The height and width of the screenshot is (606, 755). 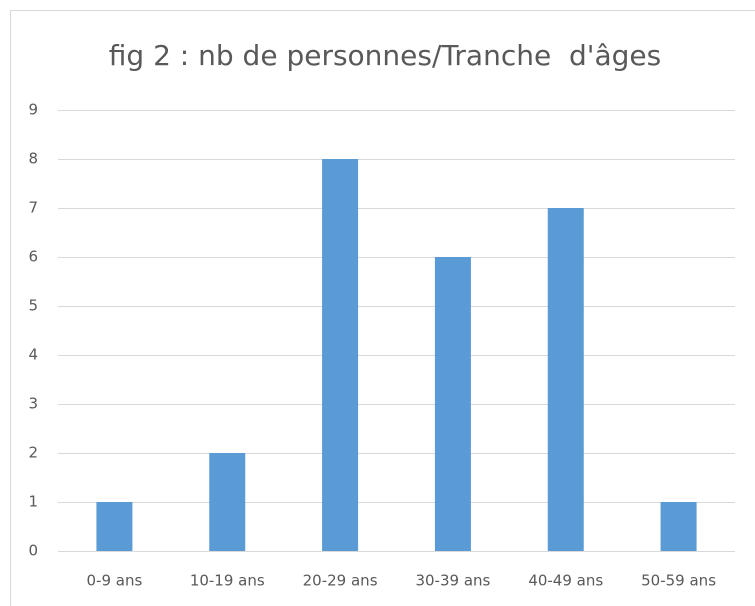 I want to click on x-tick-label: 30-39 ans, so click(x=452, y=581).